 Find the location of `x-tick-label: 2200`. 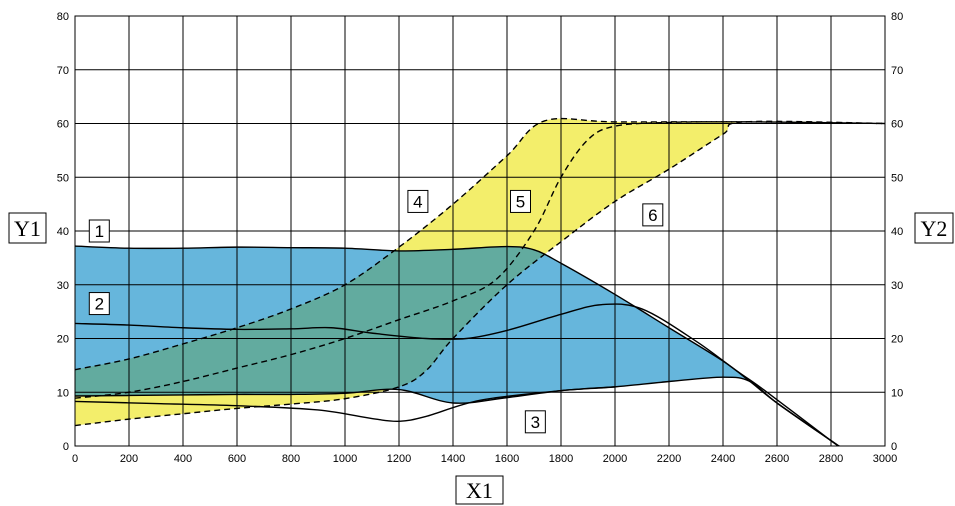

x-tick-label: 2200 is located at coordinates (669, 459).